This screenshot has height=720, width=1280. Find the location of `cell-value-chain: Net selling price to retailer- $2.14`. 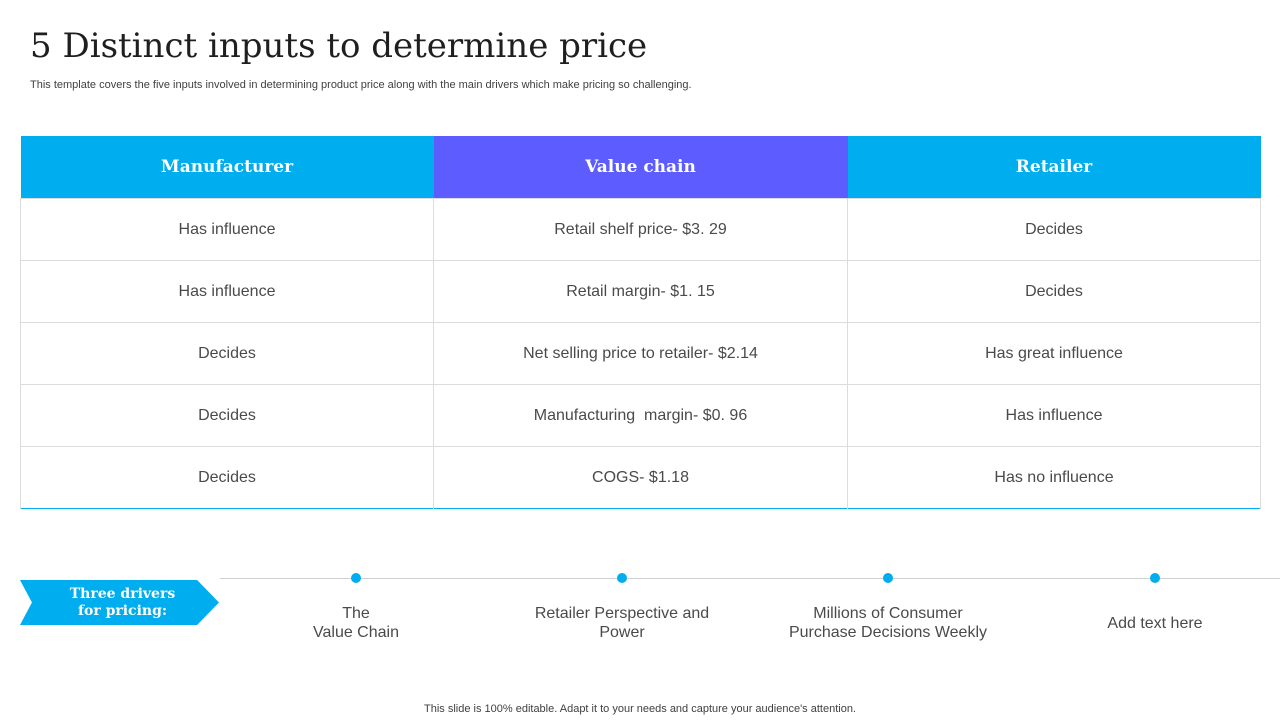

cell-value-chain: Net selling price to retailer- $2.14 is located at coordinates (640, 353).